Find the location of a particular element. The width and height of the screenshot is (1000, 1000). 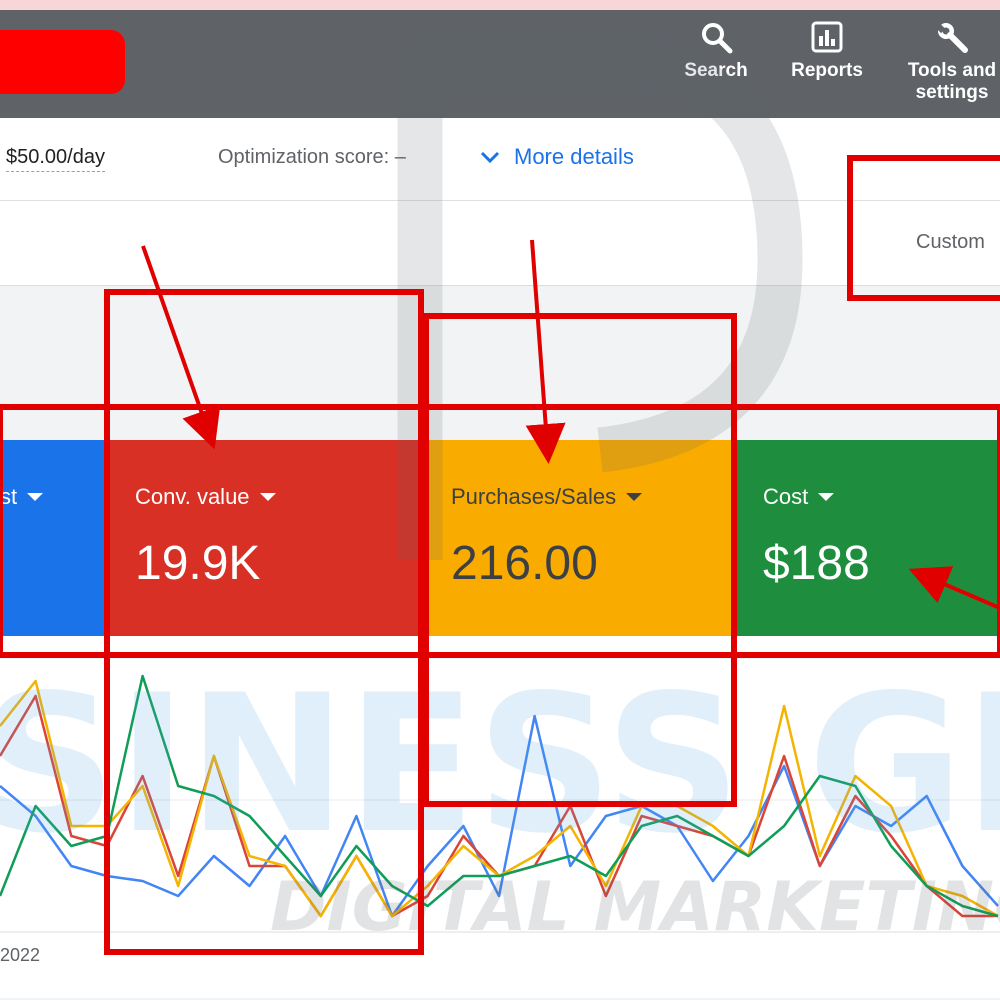

metric-card-label: st is located at coordinates (9, 496).